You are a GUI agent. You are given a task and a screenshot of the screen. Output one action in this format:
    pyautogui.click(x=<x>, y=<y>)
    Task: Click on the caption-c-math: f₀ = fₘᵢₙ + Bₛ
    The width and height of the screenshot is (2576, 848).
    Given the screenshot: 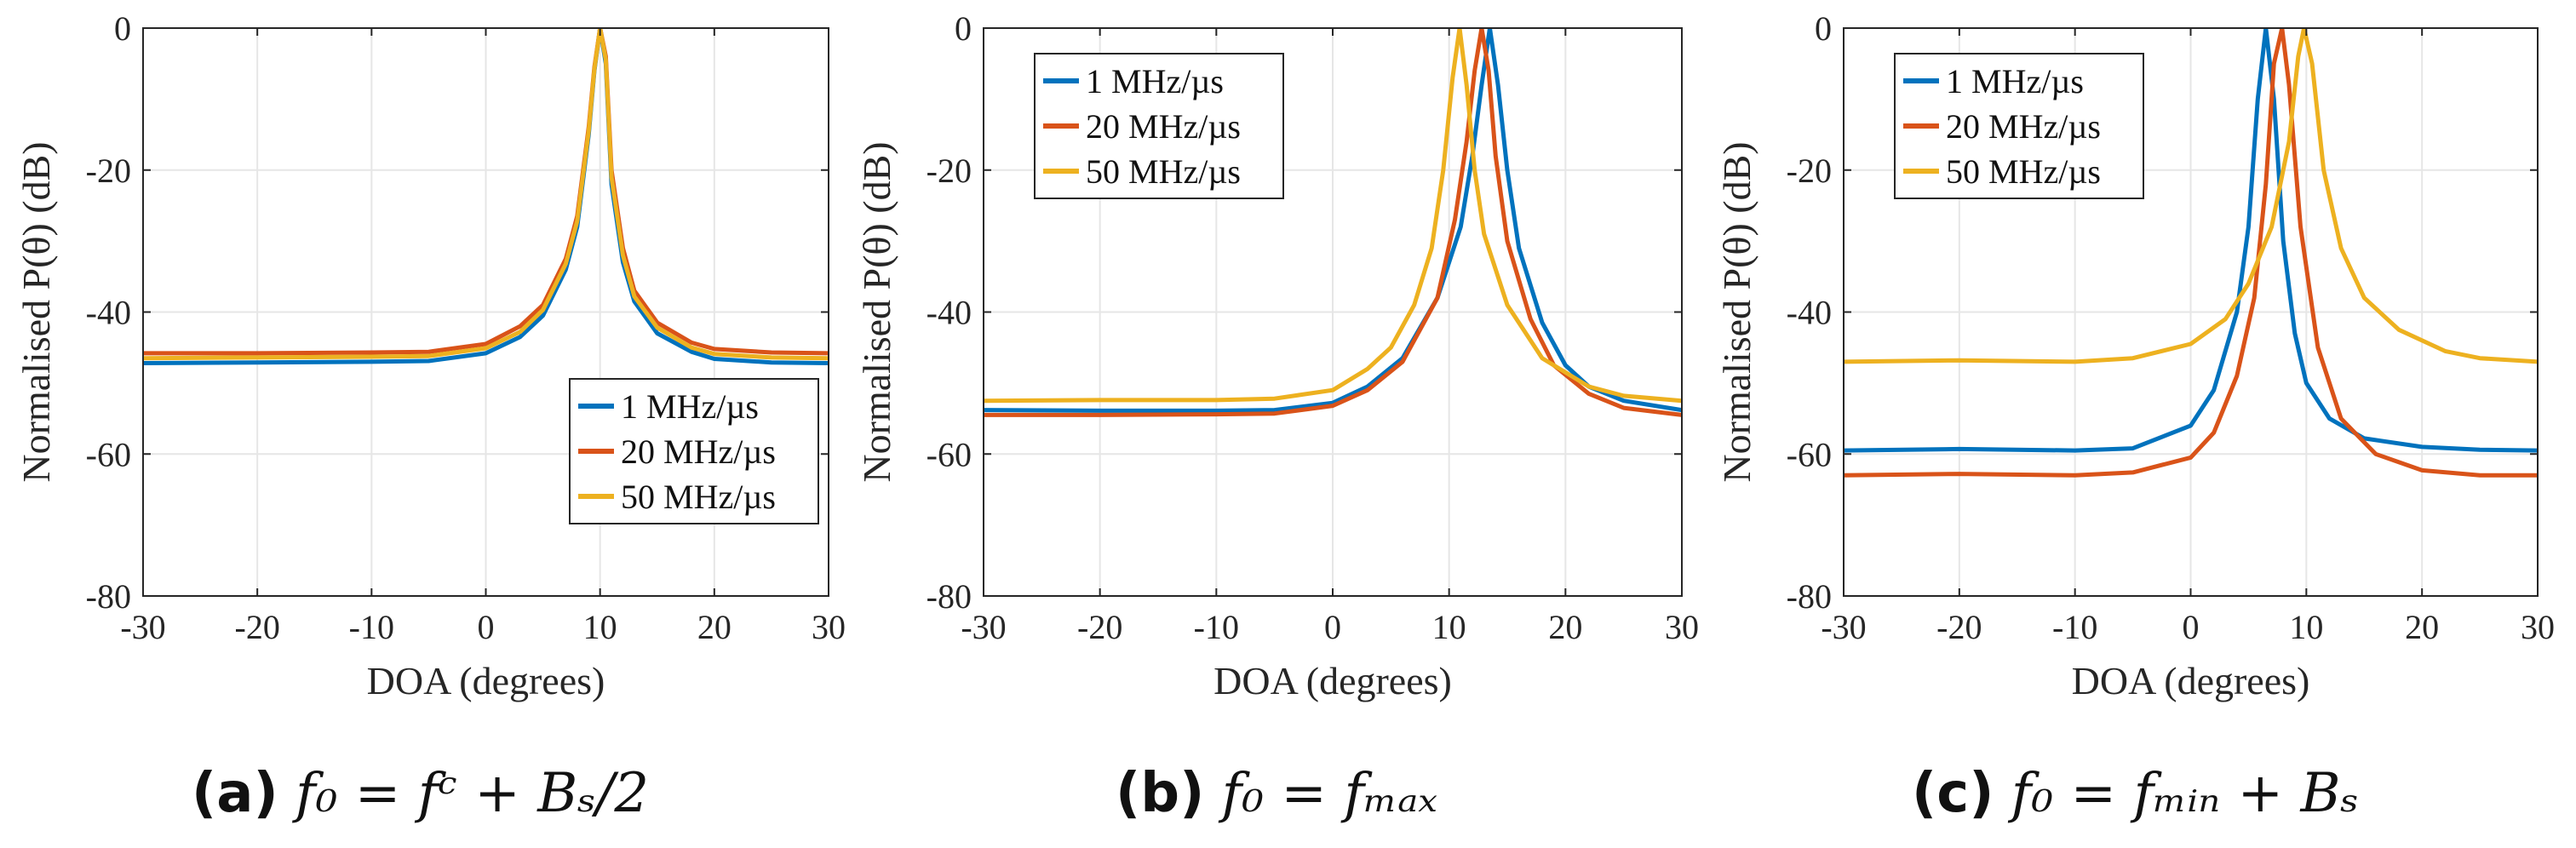 What is the action you would take?
    pyautogui.click(x=2185, y=794)
    